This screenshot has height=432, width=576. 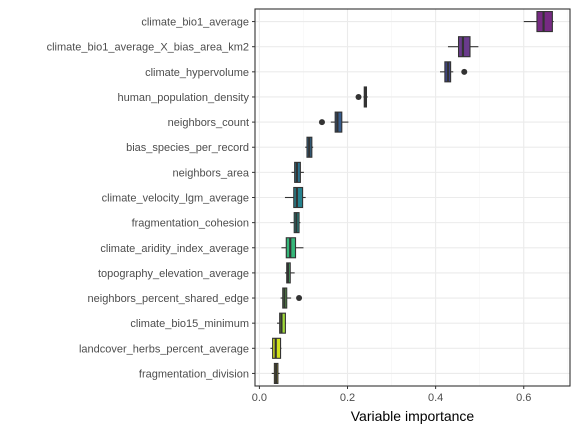 I want to click on boxplot-neighbors_area, so click(x=297, y=172).